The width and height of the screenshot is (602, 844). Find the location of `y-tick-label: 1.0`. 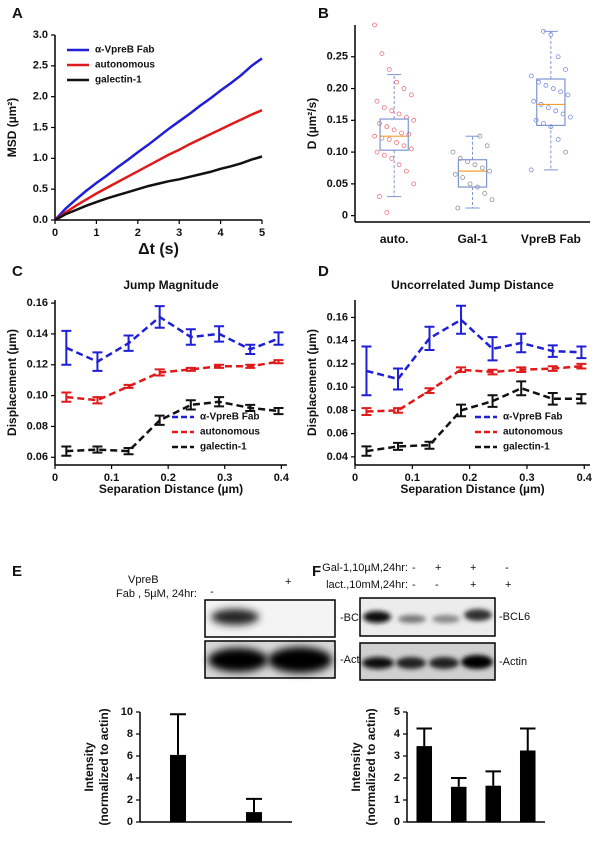

y-tick-label: 1.0 is located at coordinates (40, 158).